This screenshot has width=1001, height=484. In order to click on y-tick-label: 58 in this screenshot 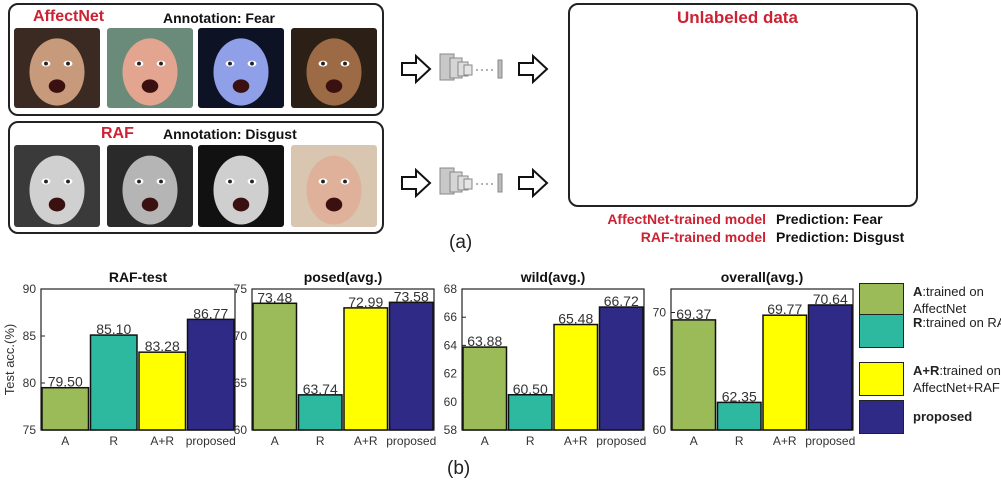, I will do `click(451, 430)`.